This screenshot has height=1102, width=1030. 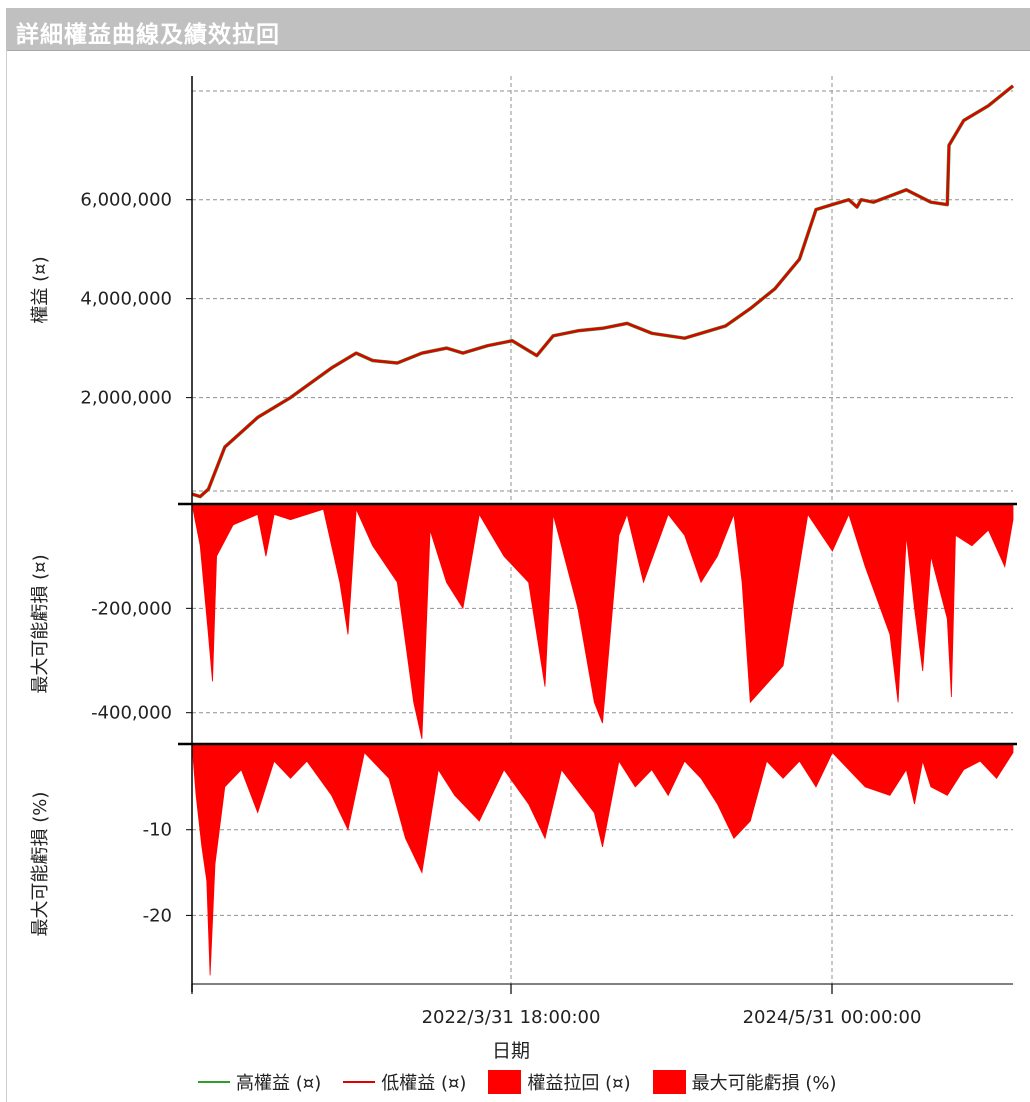 What do you see at coordinates (126, 299) in the screenshot?
I see `y-tick-label: 4,000,000` at bounding box center [126, 299].